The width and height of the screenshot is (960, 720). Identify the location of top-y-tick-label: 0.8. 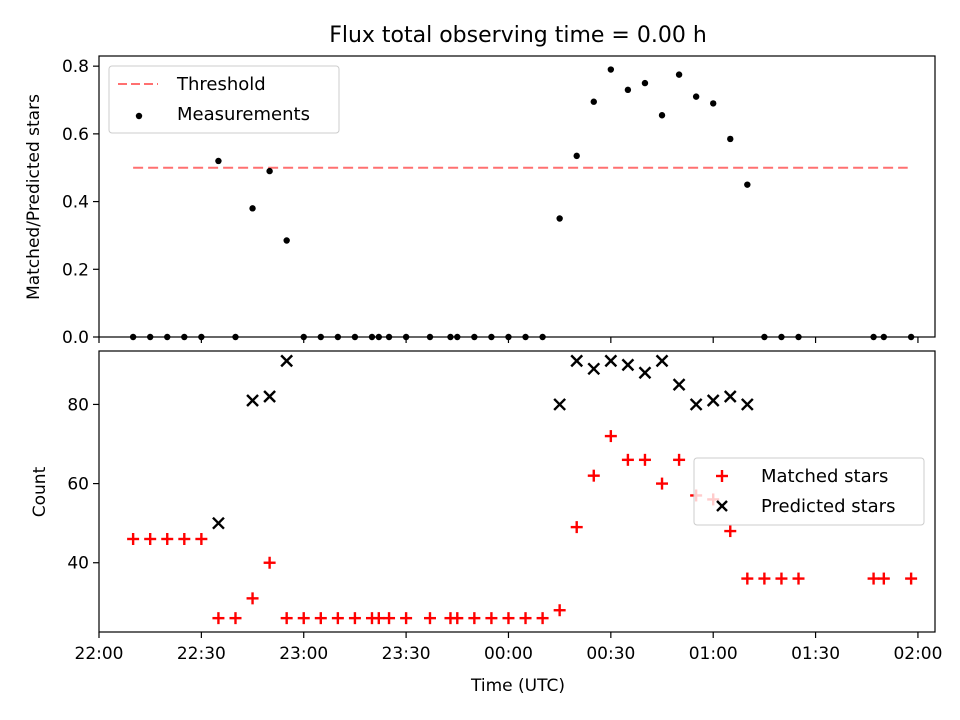
(75, 67).